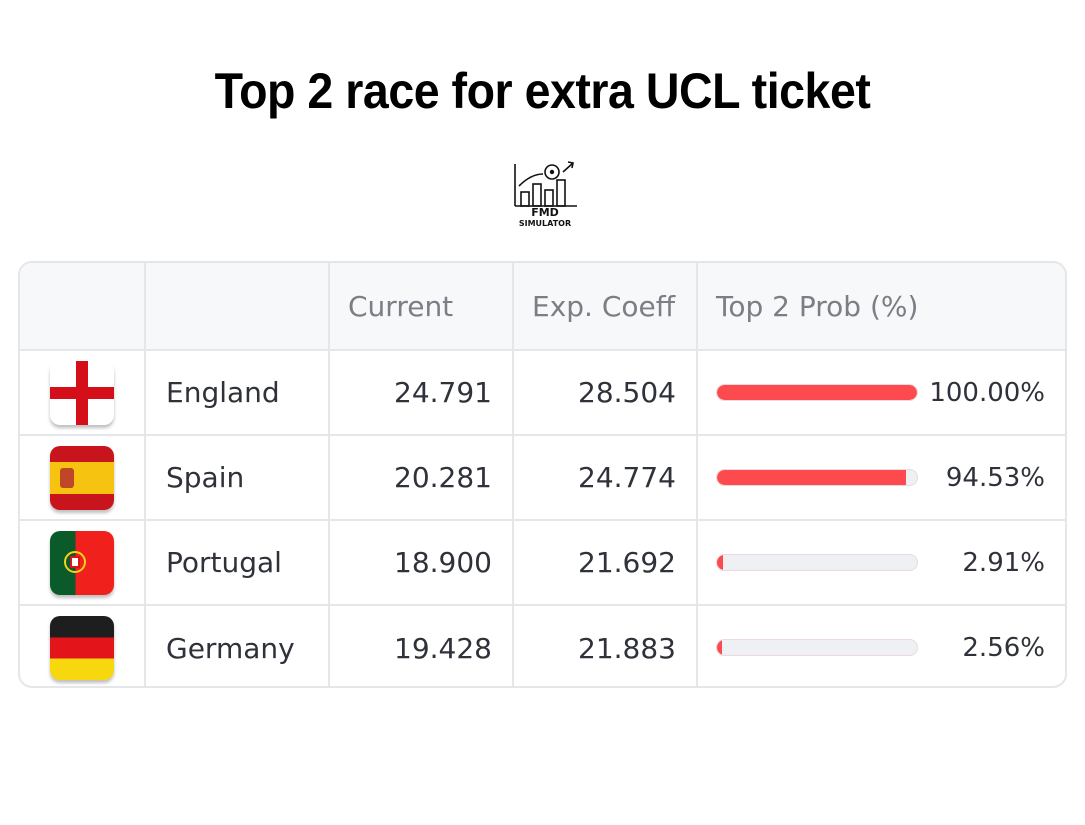 Image resolution: width=1085 pixels, height=825 pixels. I want to click on page-title: Top 2 race for extra UCL ticket, so click(542, 91).